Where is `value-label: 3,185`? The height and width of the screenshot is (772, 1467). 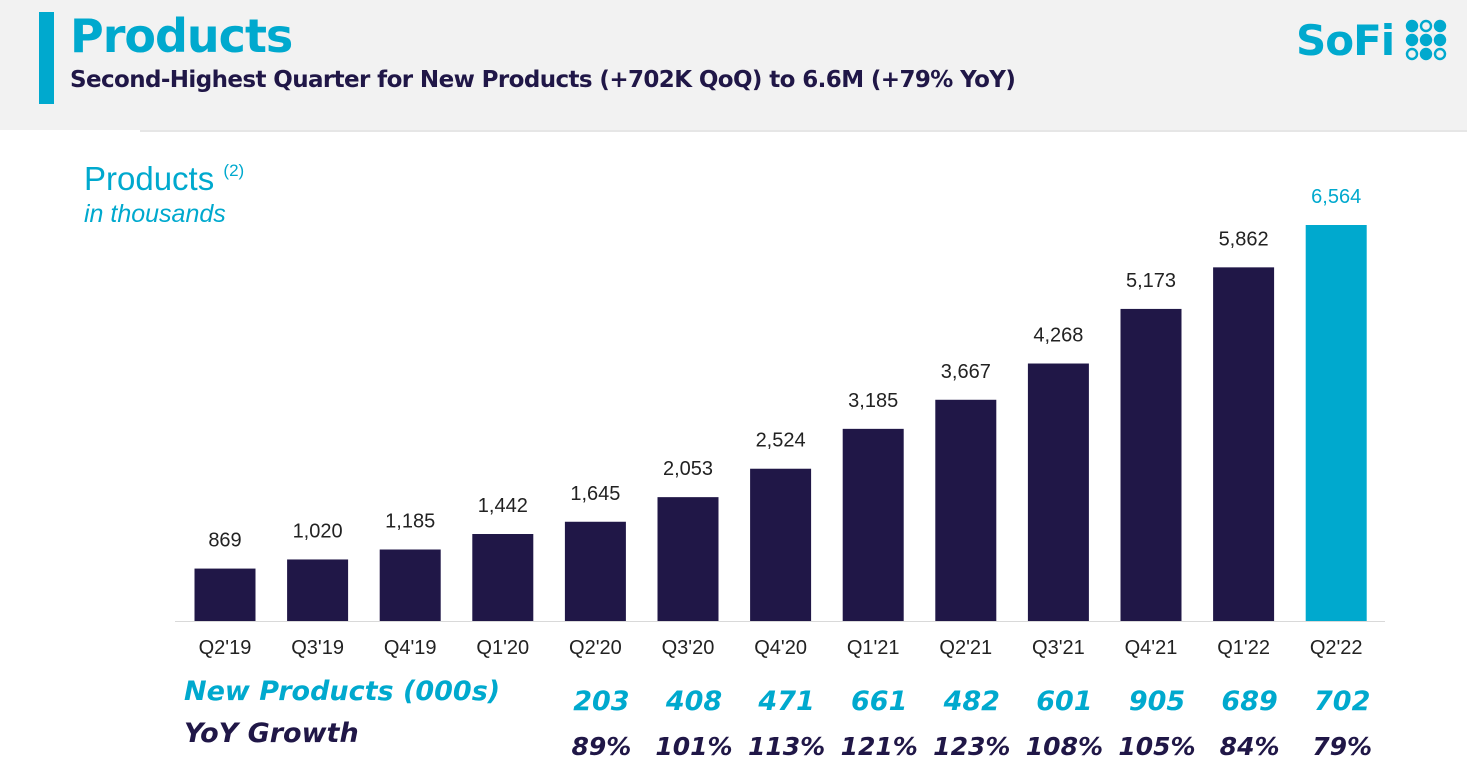 value-label: 3,185 is located at coordinates (873, 401).